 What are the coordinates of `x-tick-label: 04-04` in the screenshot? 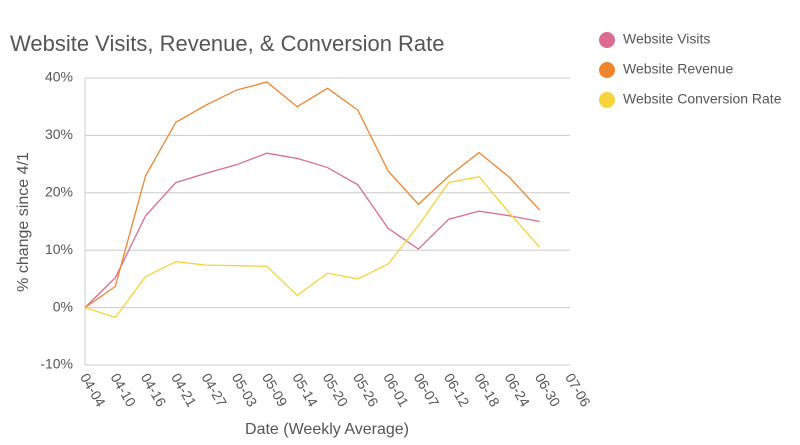 It's located at (93, 389).